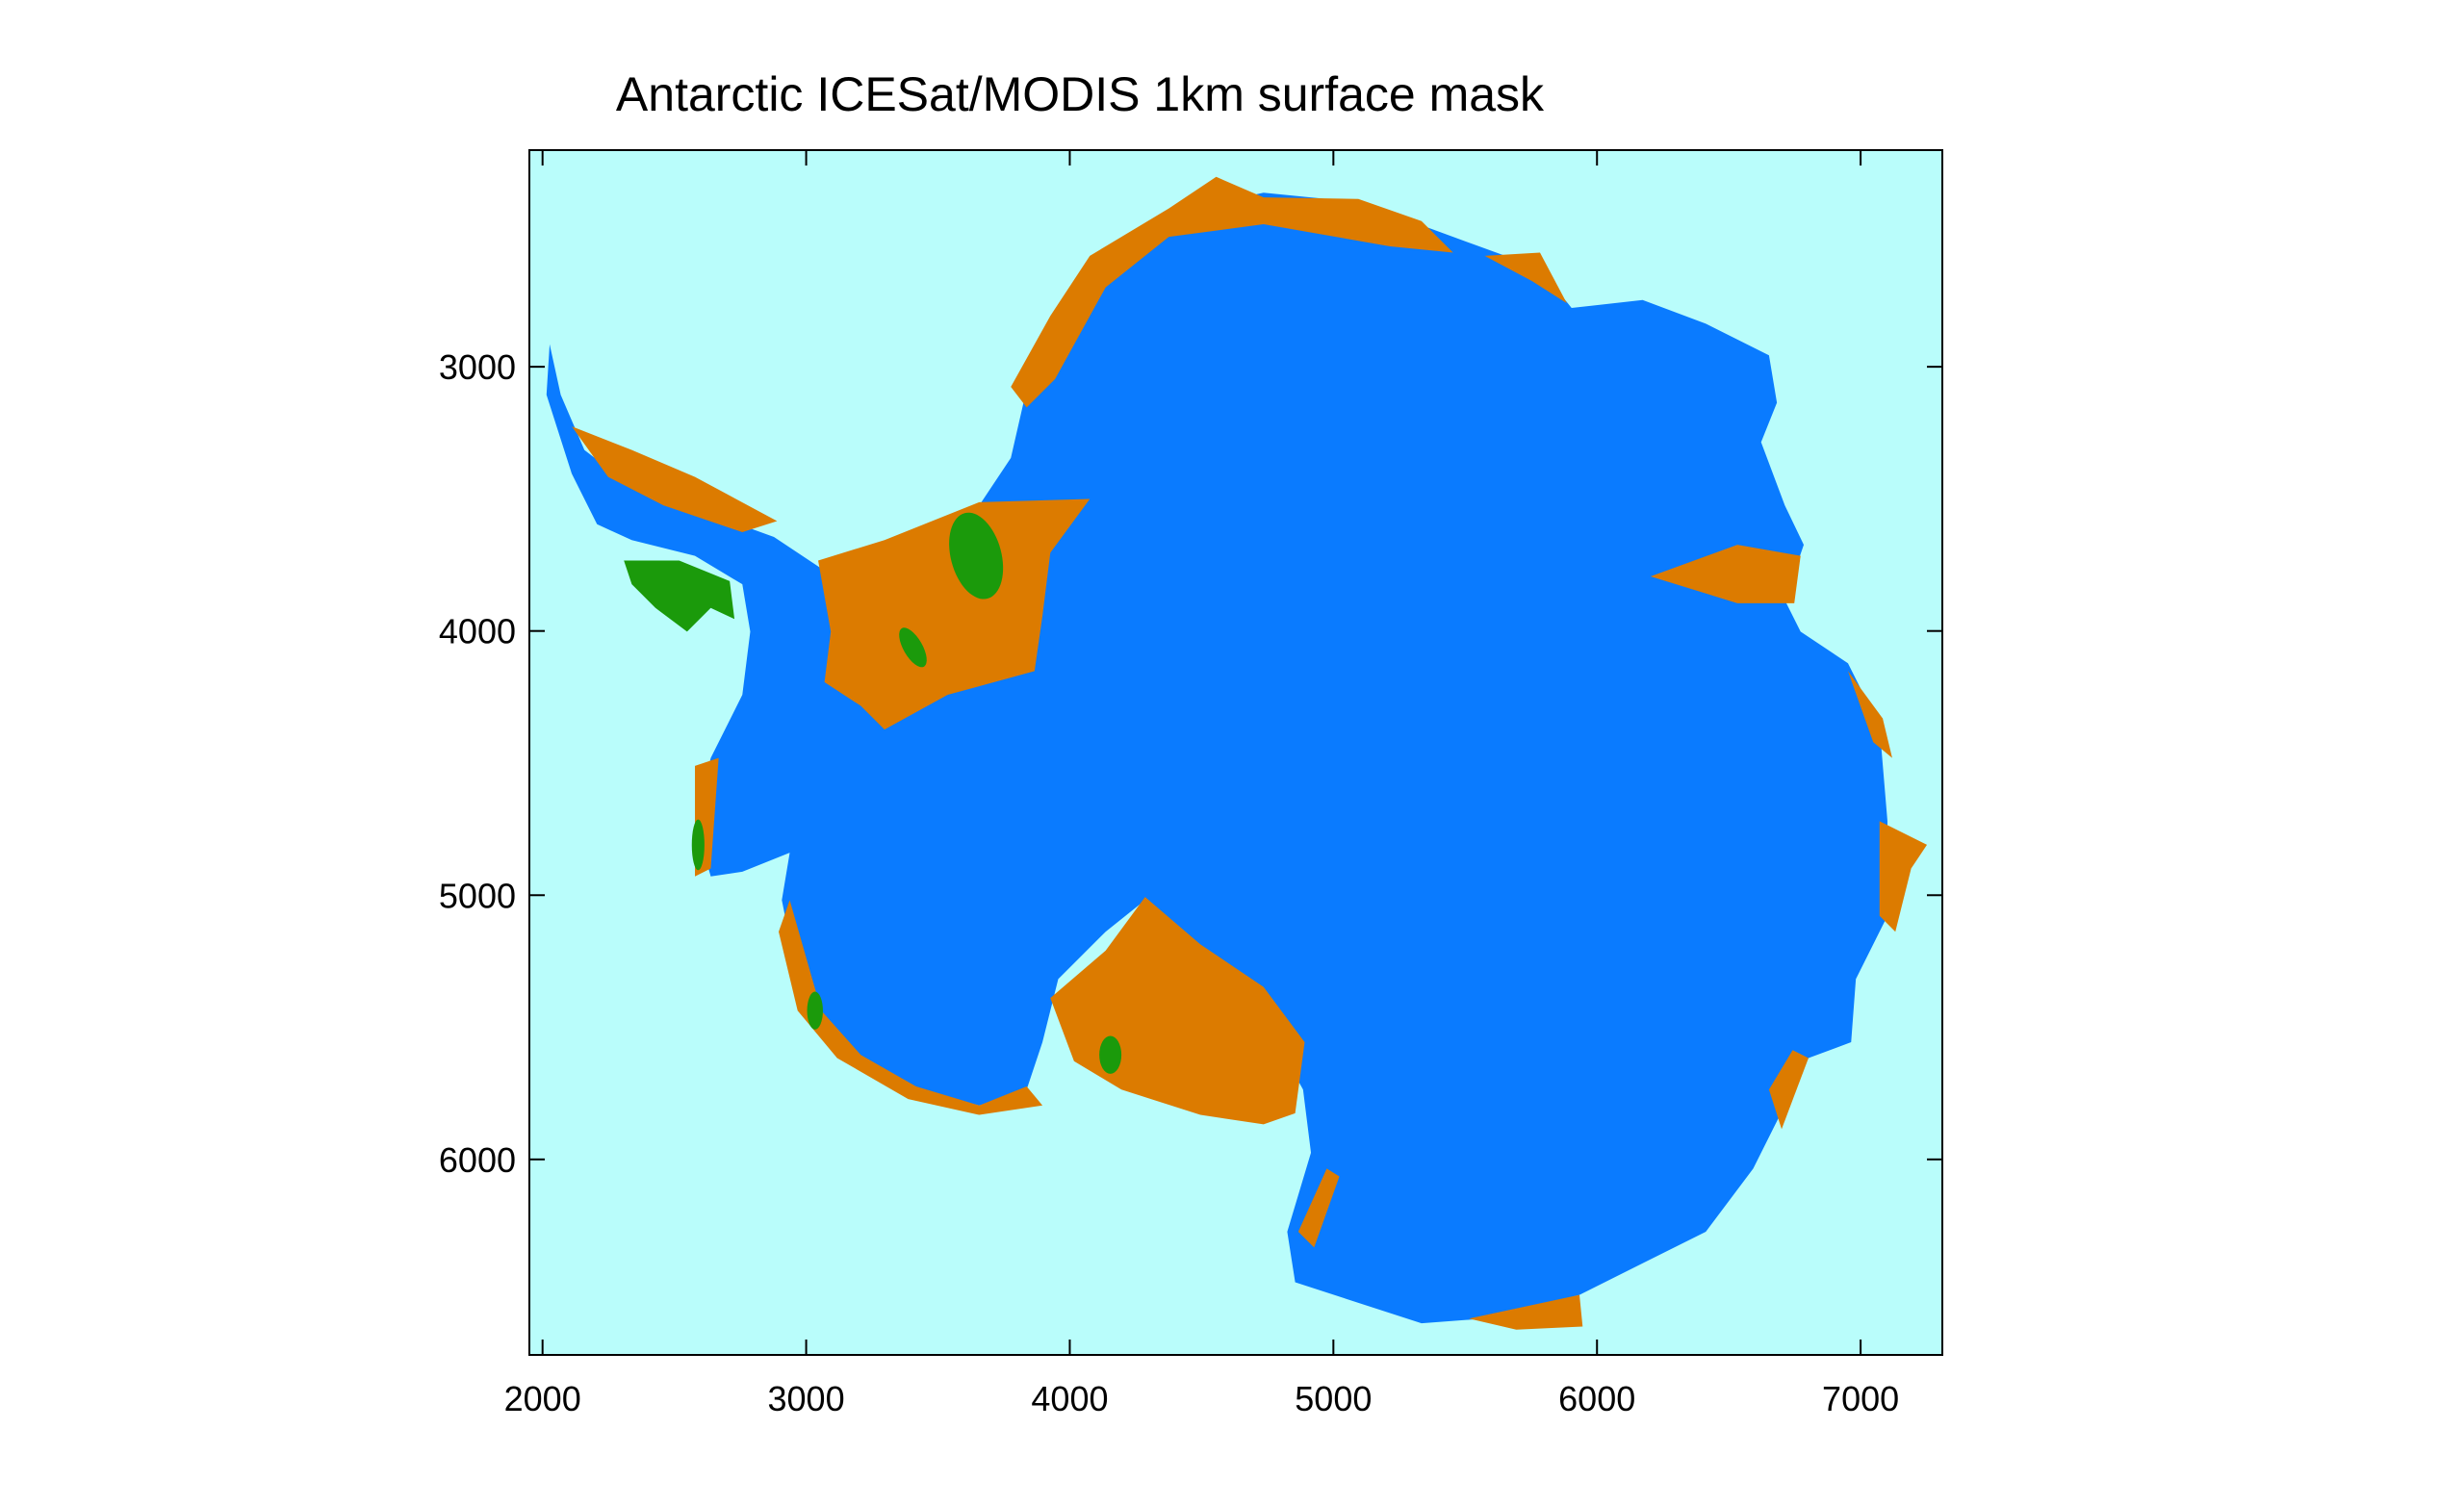  I want to click on chart-title: Antarctic ICESat/MODIS 1km surface mask, so click(1080, 94).